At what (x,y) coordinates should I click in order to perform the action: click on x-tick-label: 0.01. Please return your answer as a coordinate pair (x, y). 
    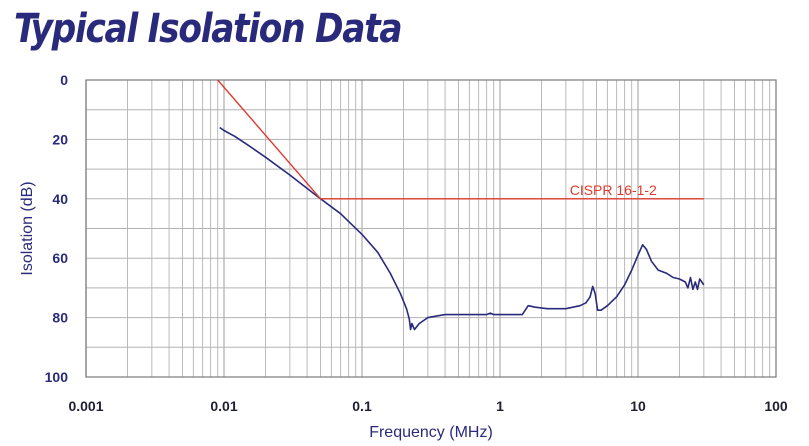
    Looking at the image, I should click on (223, 406).